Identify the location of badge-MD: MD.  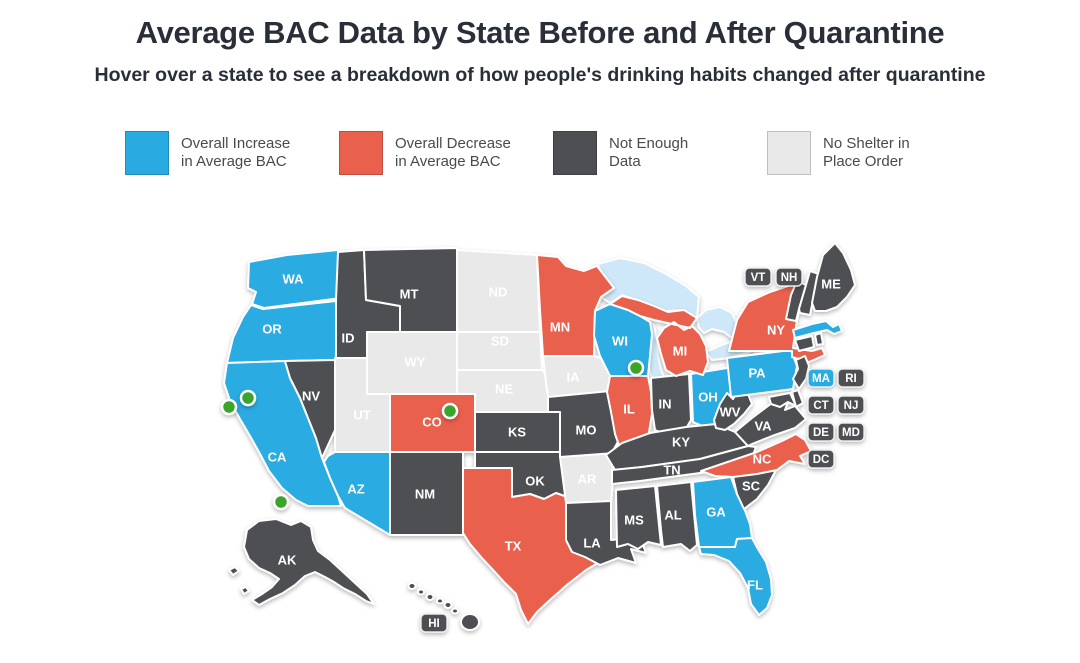
(851, 432).